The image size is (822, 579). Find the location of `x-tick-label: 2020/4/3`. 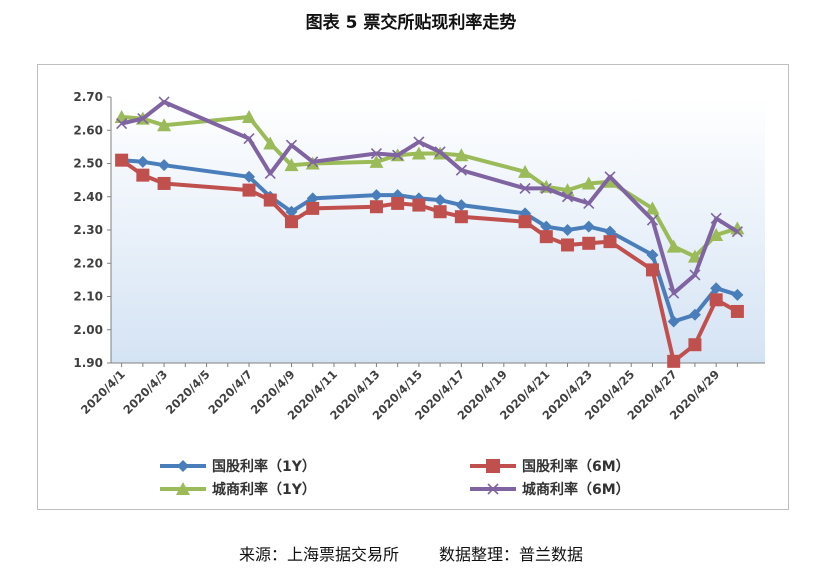

x-tick-label: 2020/4/3 is located at coordinates (145, 392).